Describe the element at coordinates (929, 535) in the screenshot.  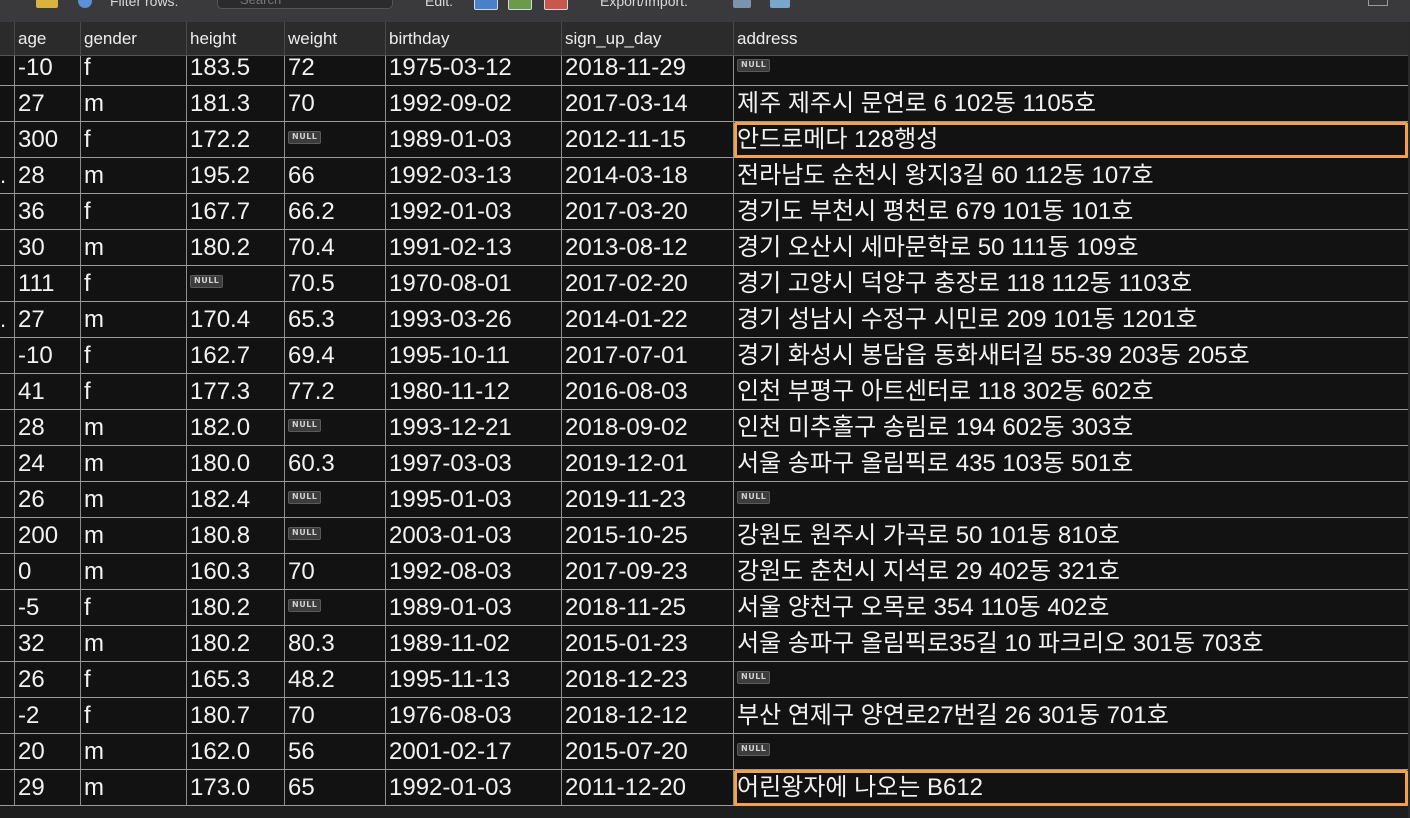
I see `cell-address: 강원도 원주시 가곡로 50 101동 810호` at that location.